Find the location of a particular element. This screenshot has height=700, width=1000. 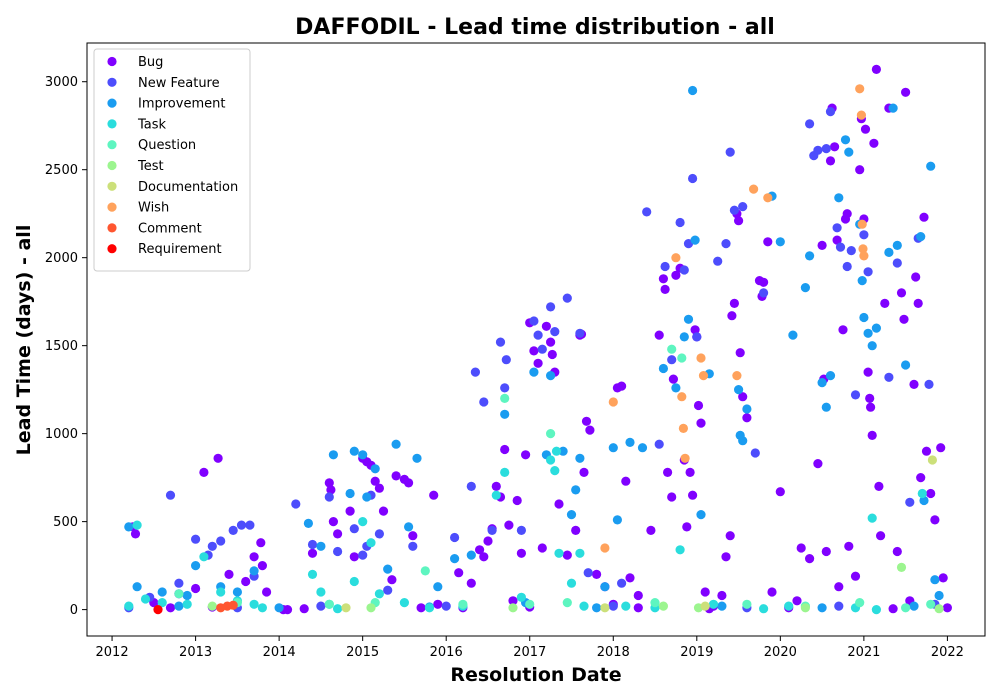

legend-marker-wish is located at coordinates (112, 207).